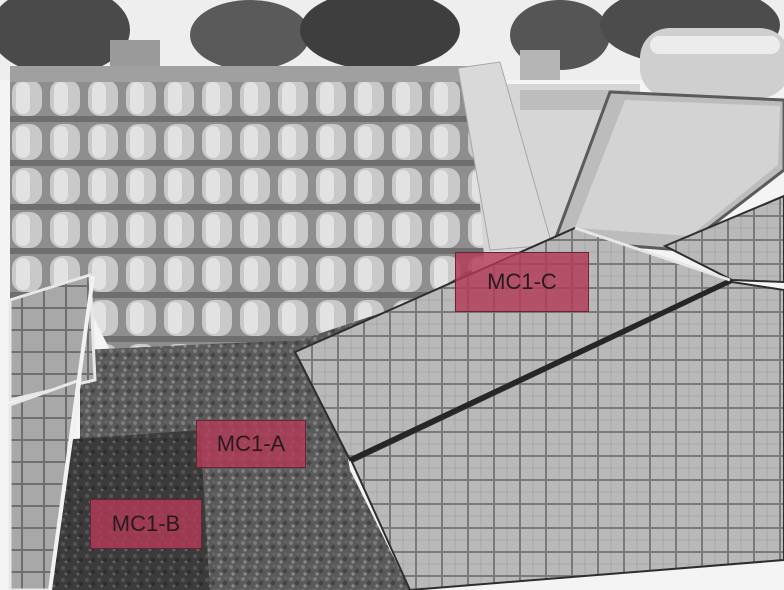 The width and height of the screenshot is (784, 590). I want to click on label-mc1-b: MC1-B, so click(146, 524).